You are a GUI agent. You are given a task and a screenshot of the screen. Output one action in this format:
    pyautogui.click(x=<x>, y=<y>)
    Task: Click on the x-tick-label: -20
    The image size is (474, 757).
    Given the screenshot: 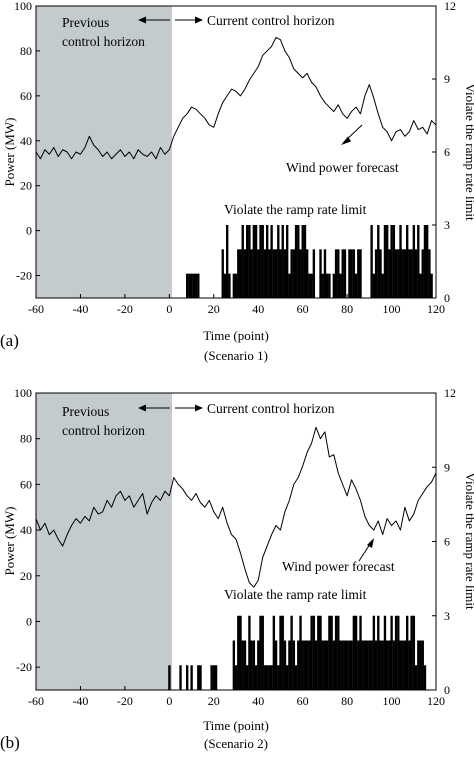 What is the action you would take?
    pyautogui.click(x=125, y=309)
    